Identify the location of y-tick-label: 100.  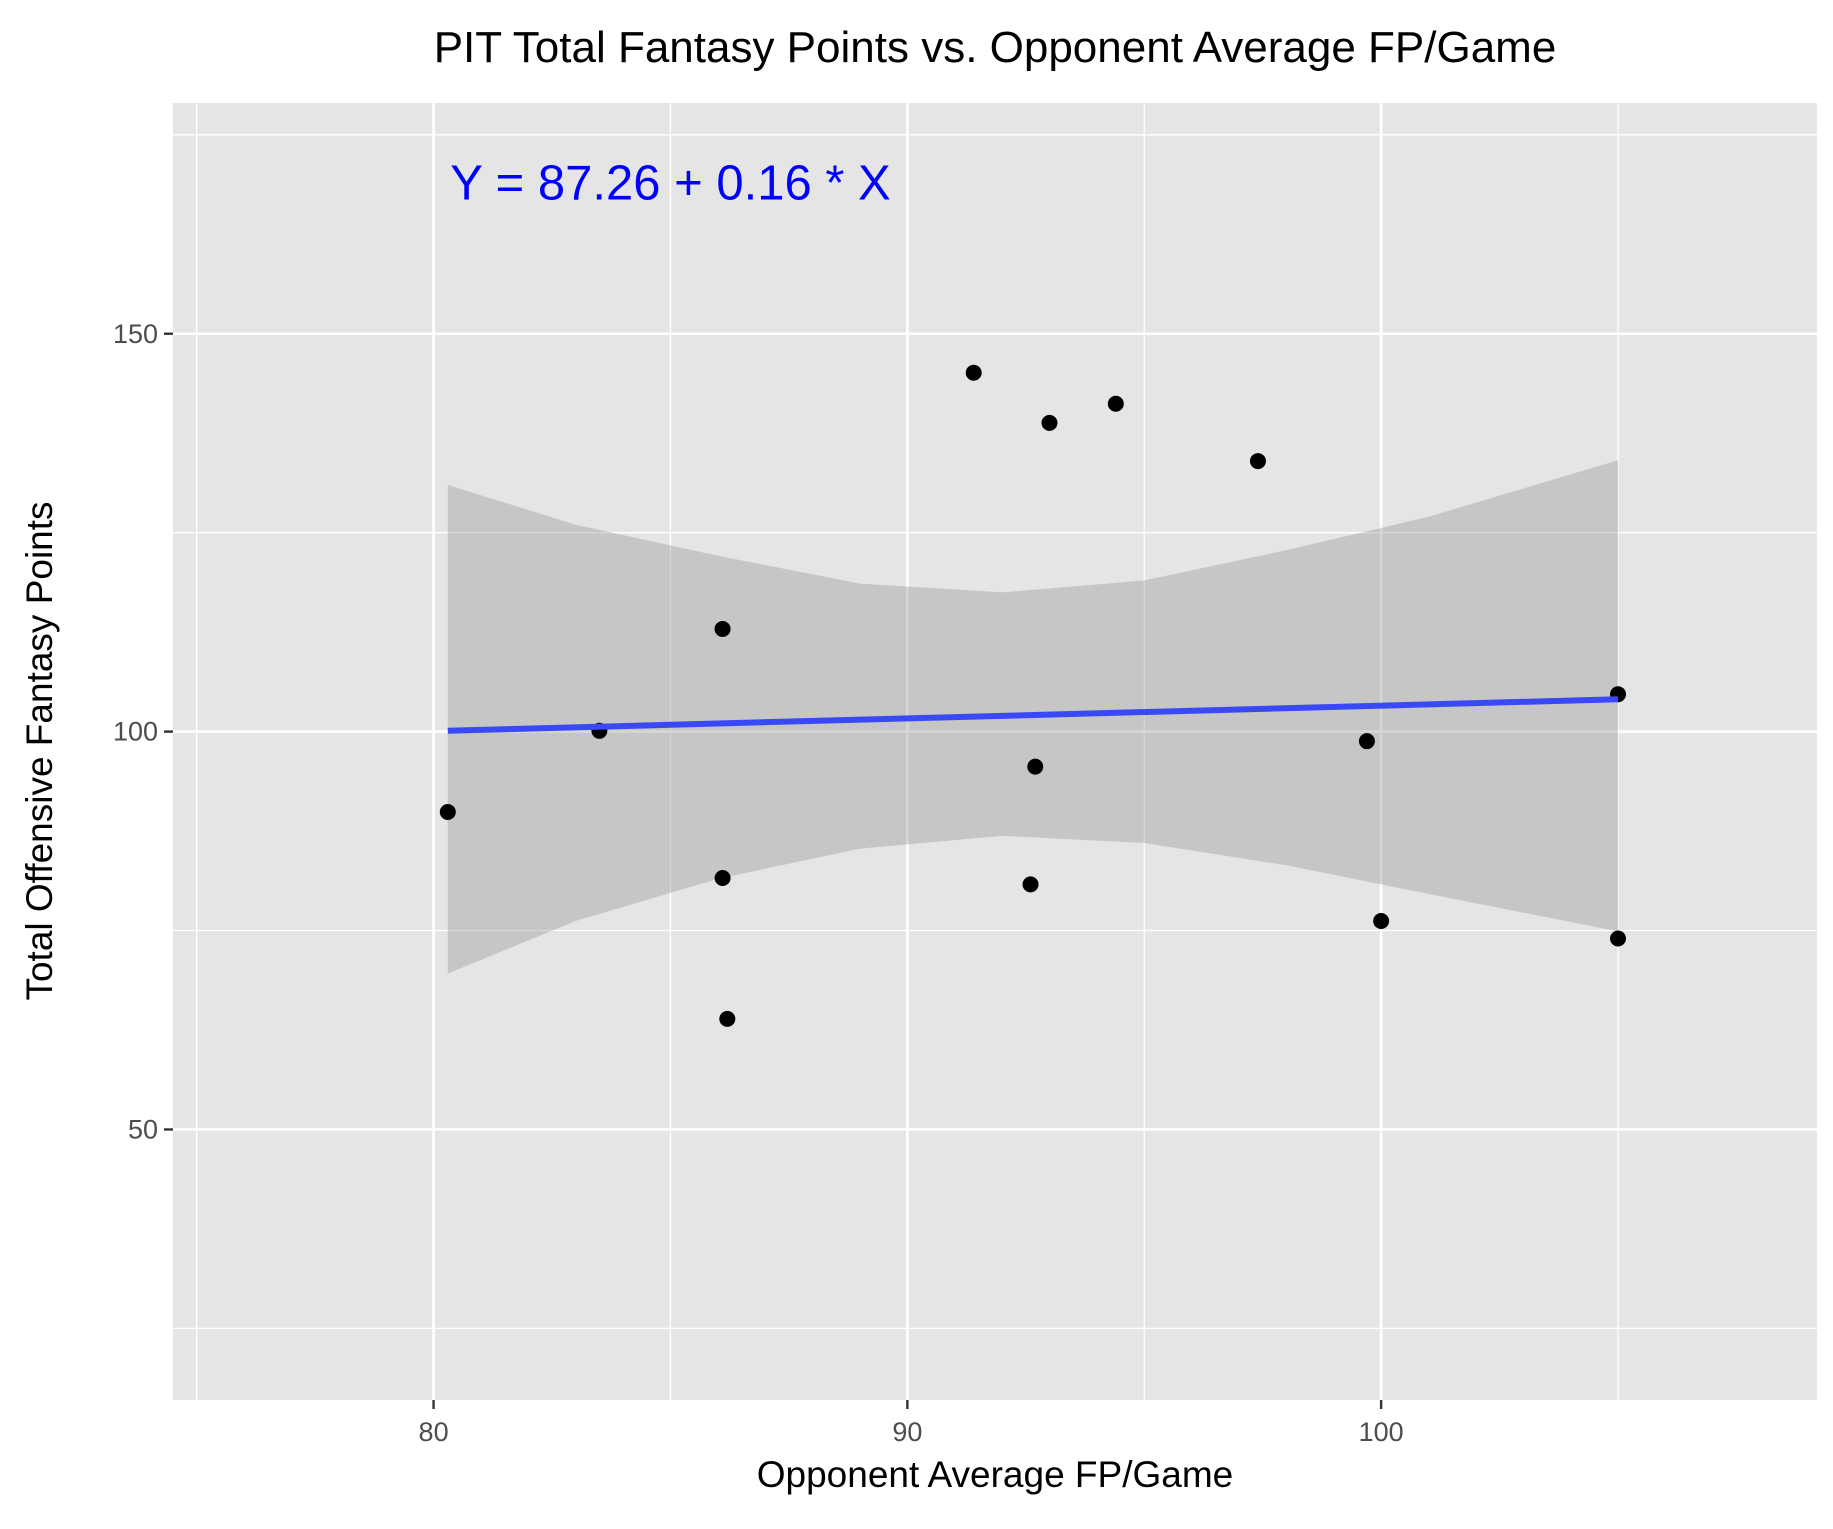
(135, 732).